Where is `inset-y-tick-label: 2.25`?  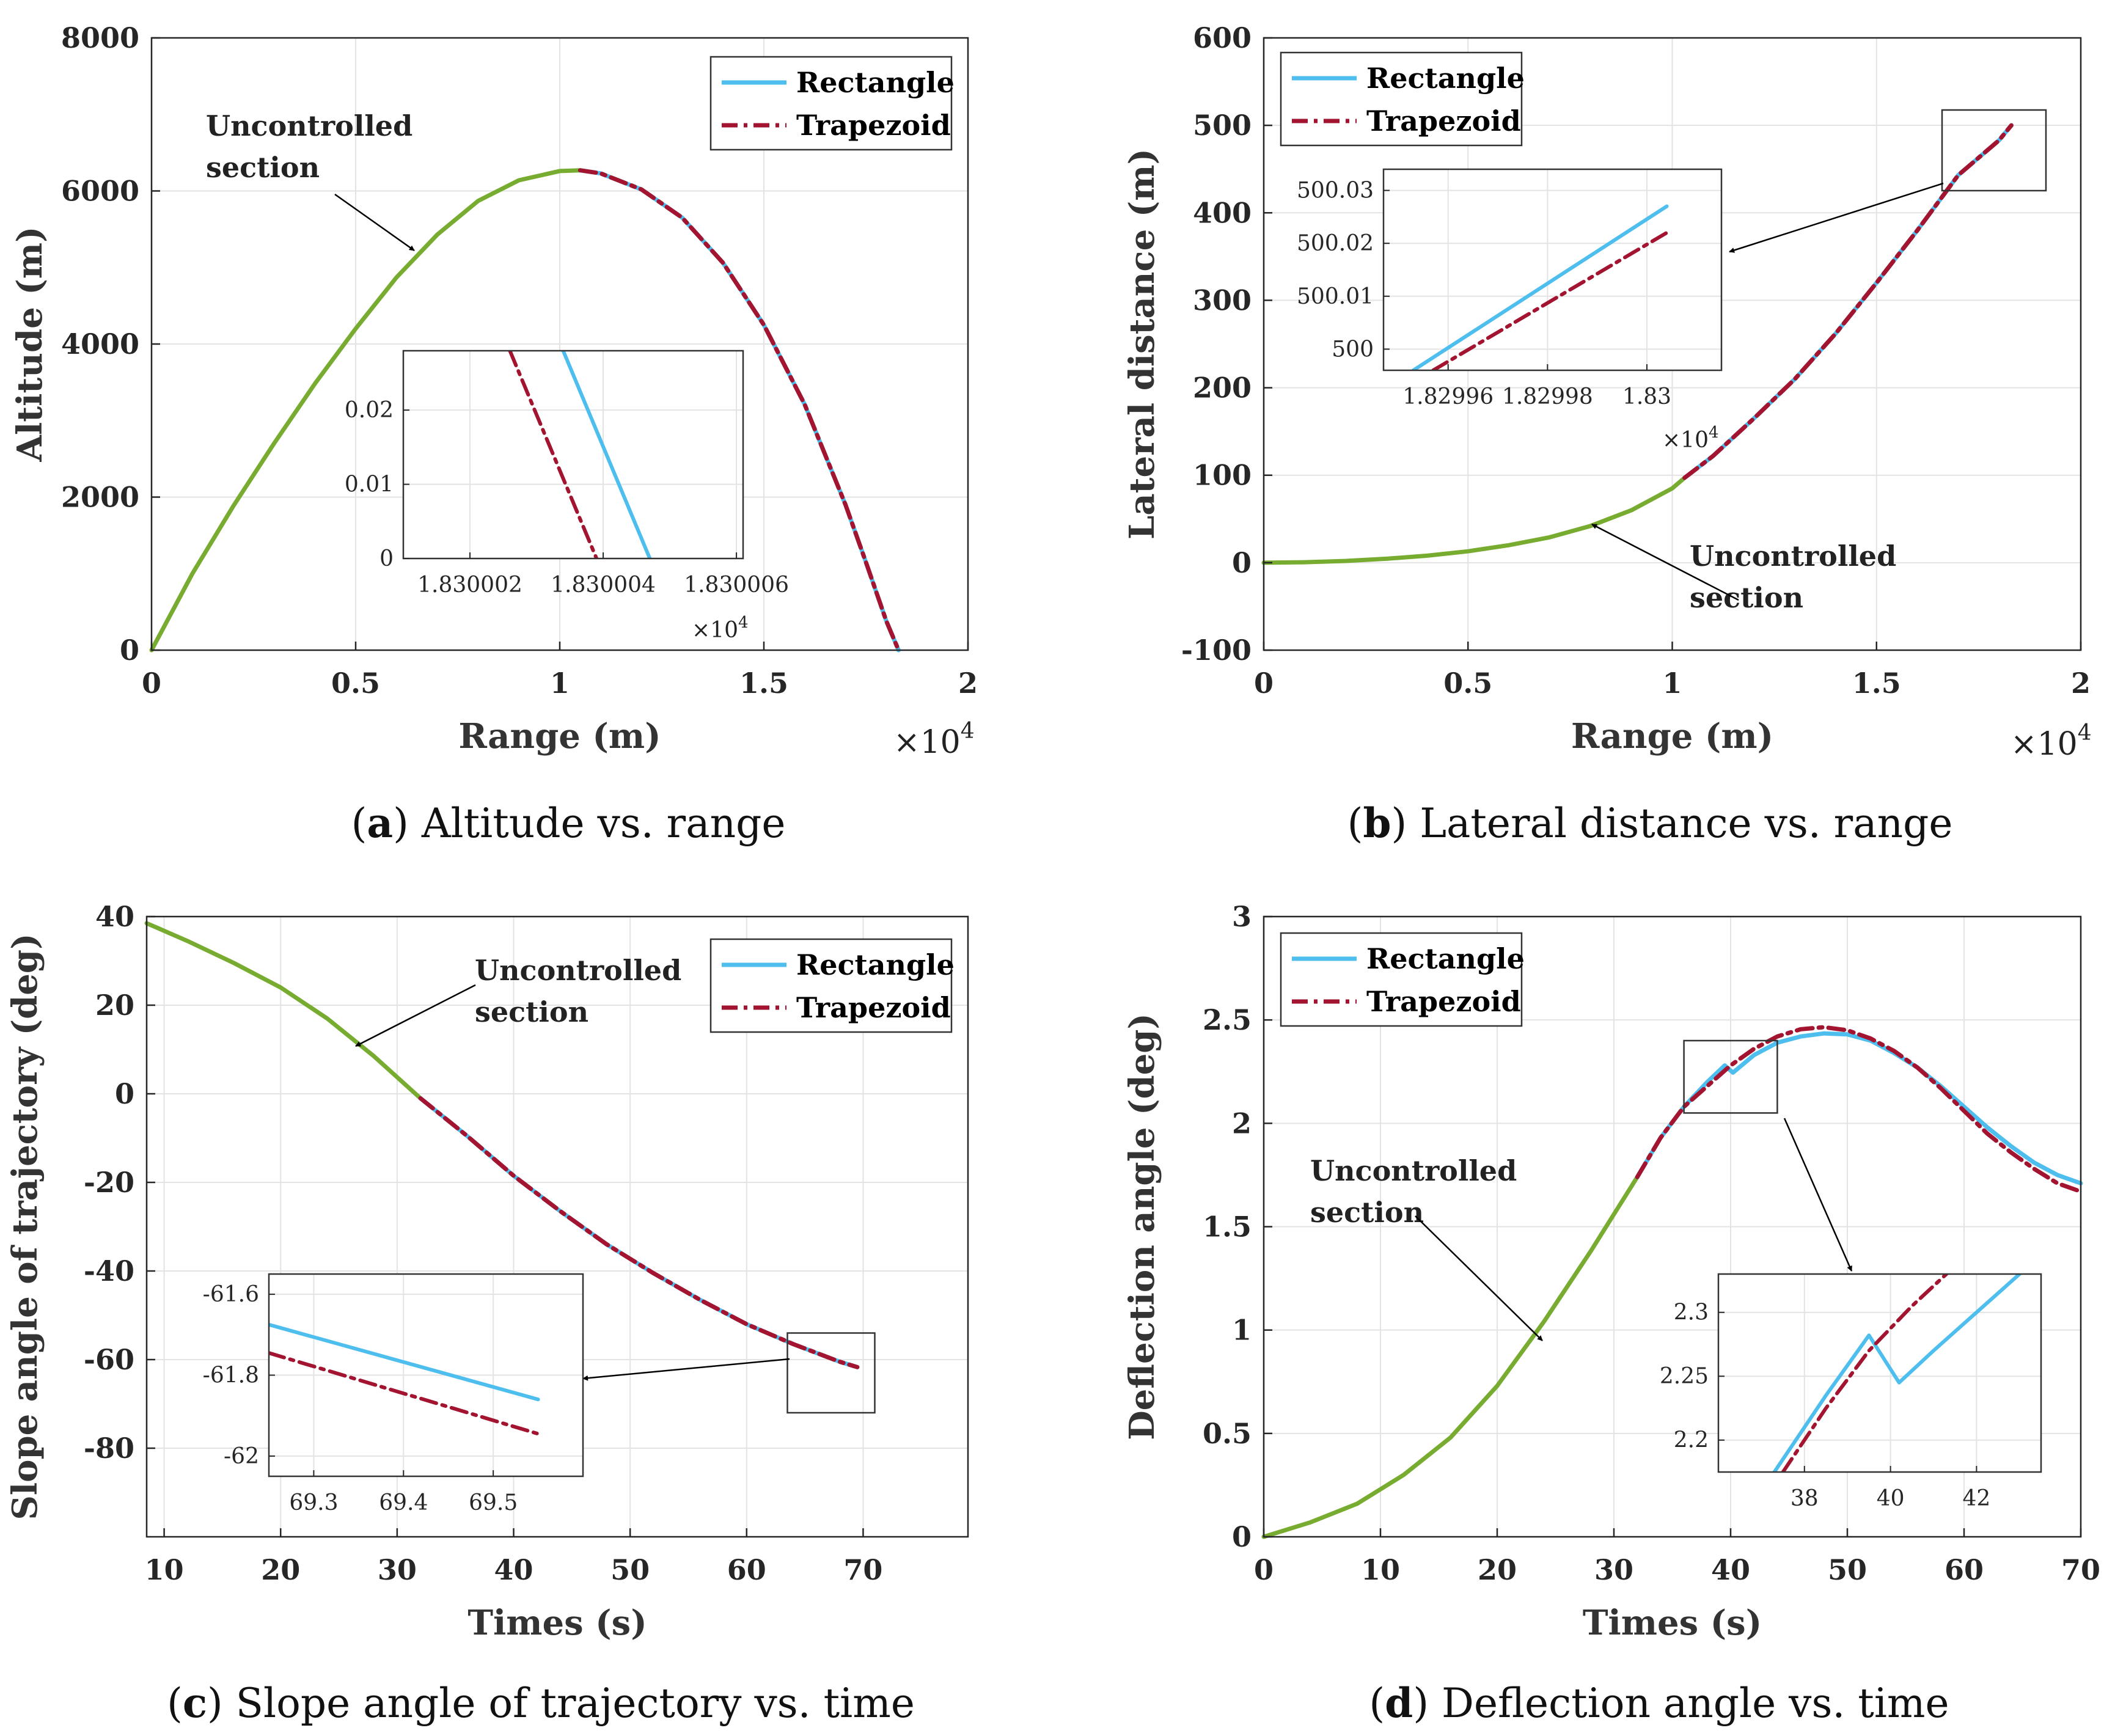 inset-y-tick-label: 2.25 is located at coordinates (1685, 1376).